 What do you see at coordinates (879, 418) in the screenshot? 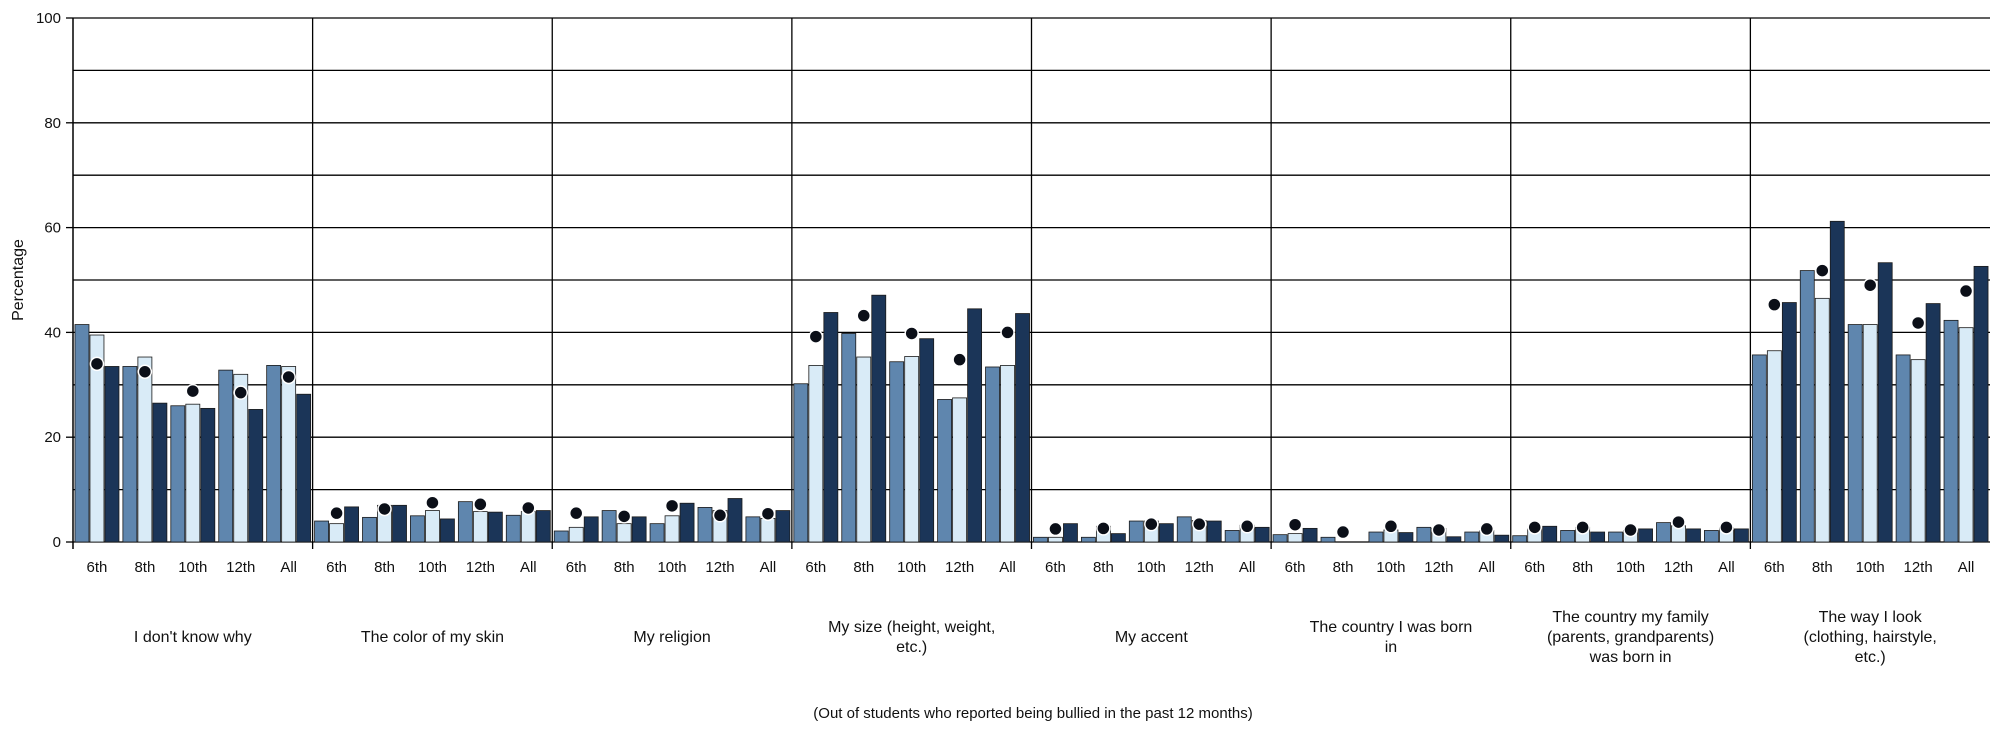
I see `bar-4-8th-s3` at bounding box center [879, 418].